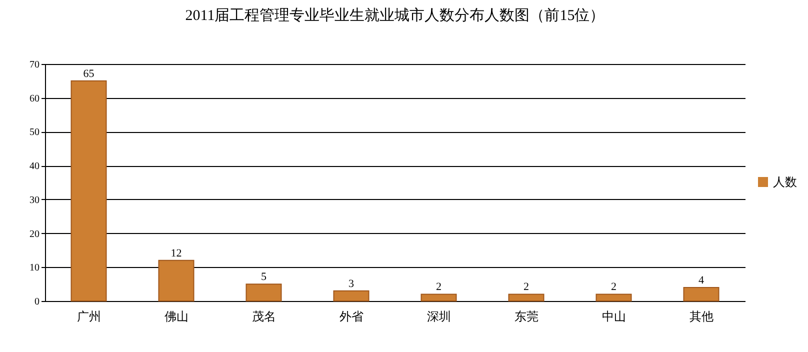 The width and height of the screenshot is (808, 352). What do you see at coordinates (351, 317) in the screenshot?
I see `x-tick-label: 外省` at bounding box center [351, 317].